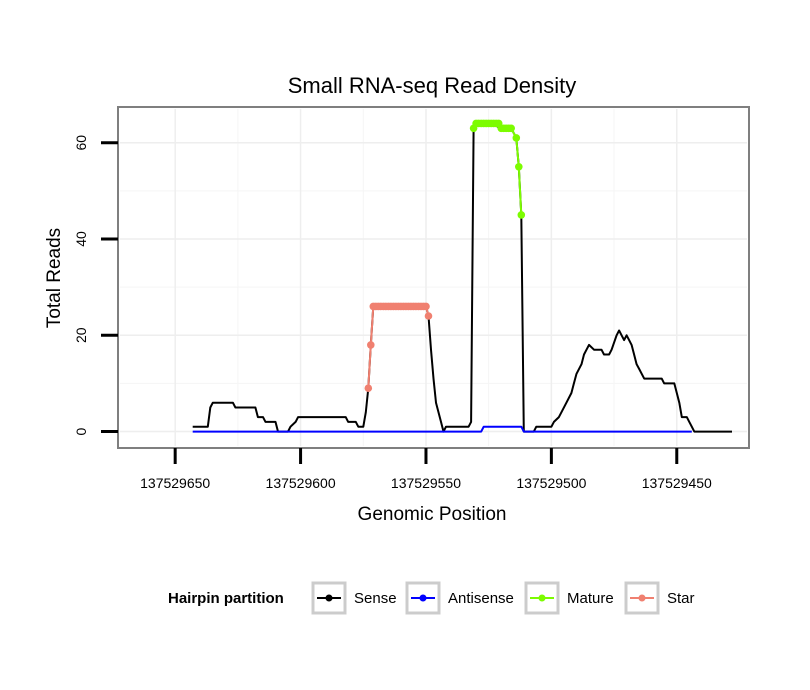  What do you see at coordinates (681, 598) in the screenshot?
I see `legend-label: Star` at bounding box center [681, 598].